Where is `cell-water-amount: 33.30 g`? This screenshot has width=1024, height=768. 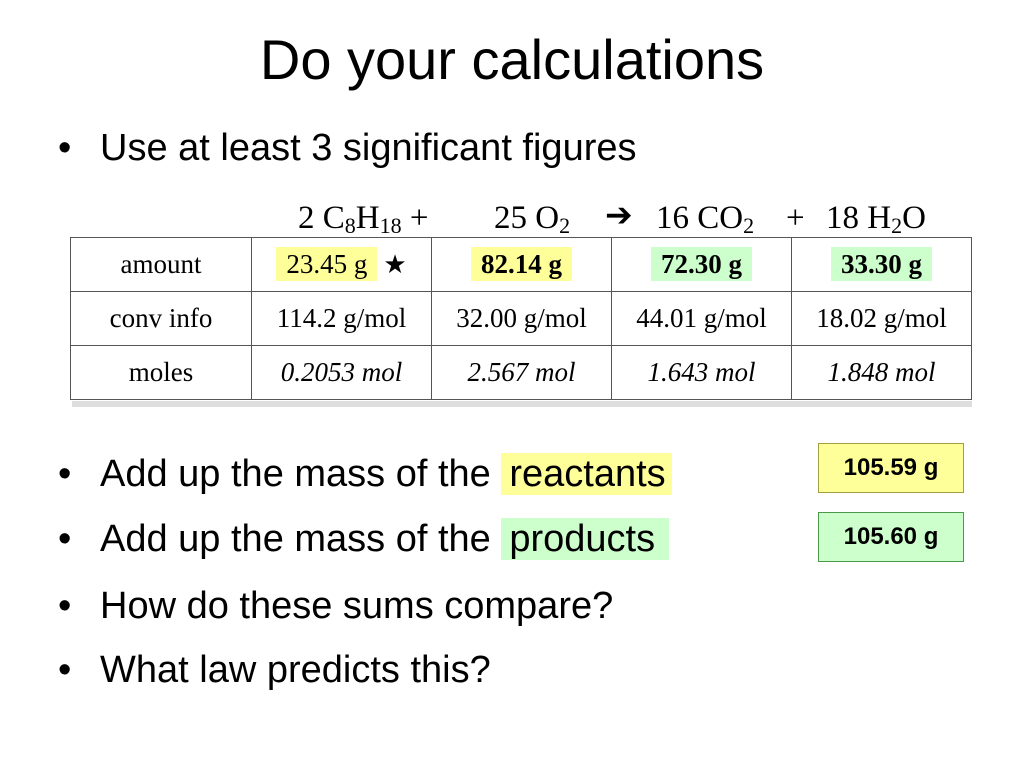
cell-water-amount: 33.30 g is located at coordinates (881, 264).